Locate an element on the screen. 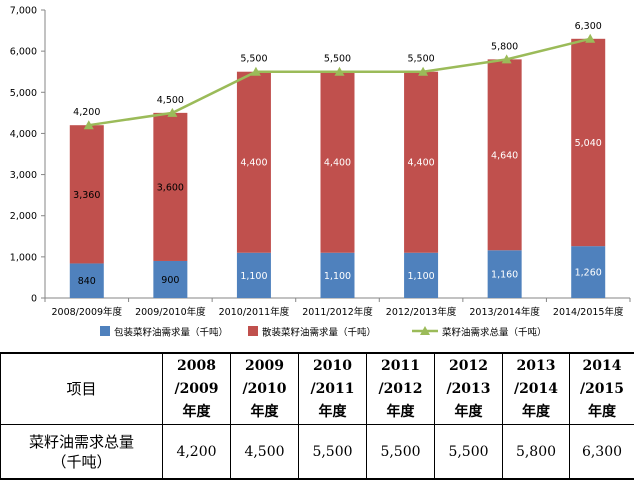  x-tick-label: 2008/2009年度 is located at coordinates (87, 312).